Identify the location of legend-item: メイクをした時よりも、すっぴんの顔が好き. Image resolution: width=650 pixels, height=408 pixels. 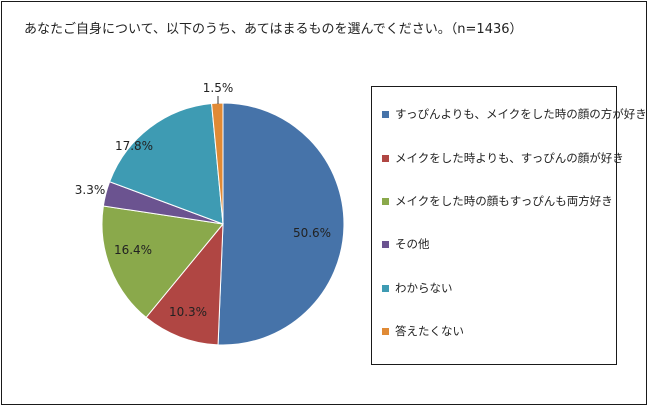
(503, 158).